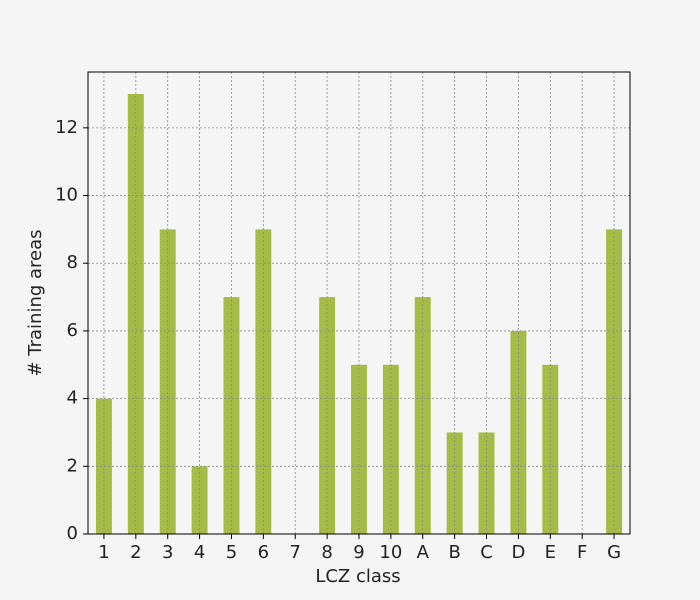  Describe the element at coordinates (454, 552) in the screenshot. I see `x-tick-label: B` at that location.